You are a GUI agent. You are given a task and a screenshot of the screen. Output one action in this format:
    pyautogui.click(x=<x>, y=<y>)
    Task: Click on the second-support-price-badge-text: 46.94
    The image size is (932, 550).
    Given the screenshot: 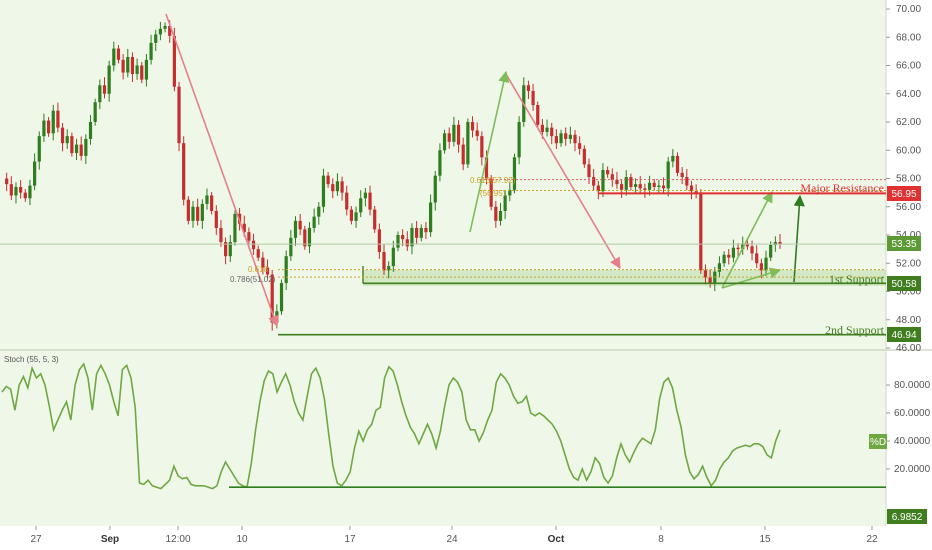 What is the action you would take?
    pyautogui.click(x=903, y=335)
    